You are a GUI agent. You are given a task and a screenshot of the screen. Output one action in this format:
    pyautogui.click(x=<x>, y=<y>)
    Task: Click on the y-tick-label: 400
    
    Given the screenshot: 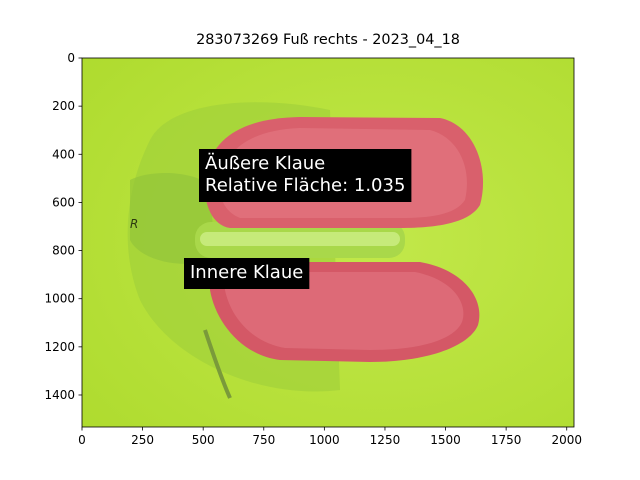 What is the action you would take?
    pyautogui.click(x=63, y=154)
    